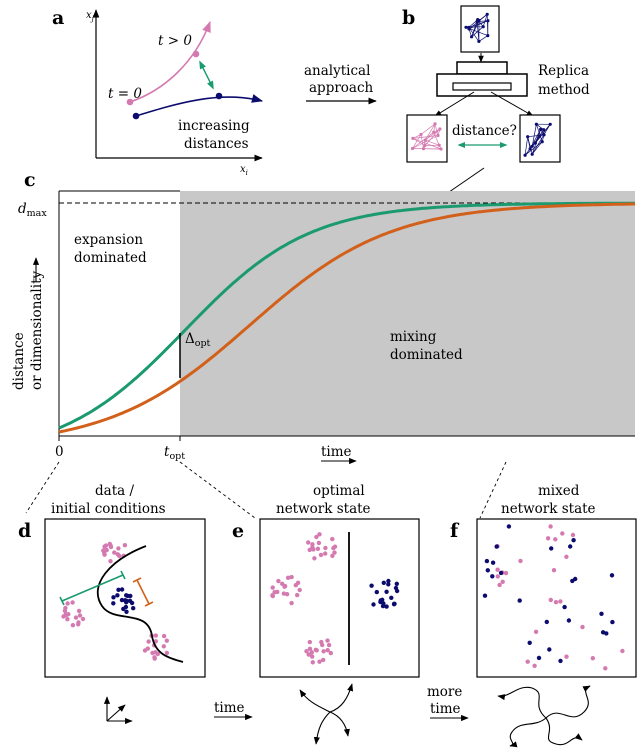 This screenshot has width=642, height=749. I want to click on label-t-positive: t > 0, so click(175, 41).